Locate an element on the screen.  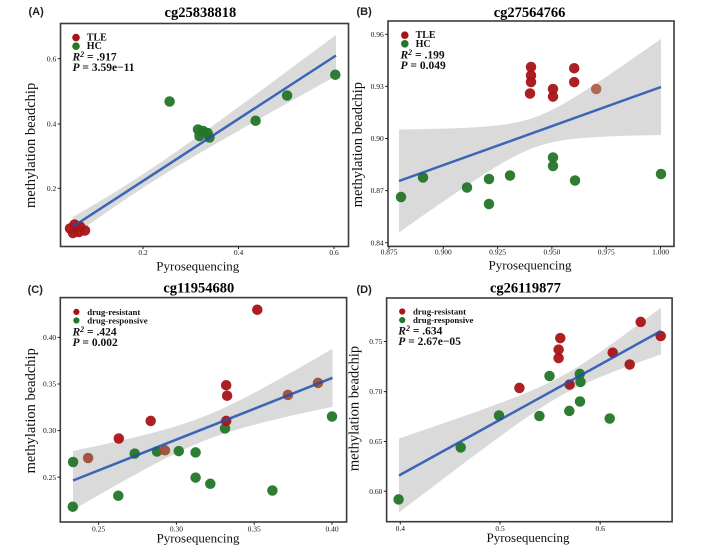
svg-text: 0.90 is located at coordinates (377, 138).